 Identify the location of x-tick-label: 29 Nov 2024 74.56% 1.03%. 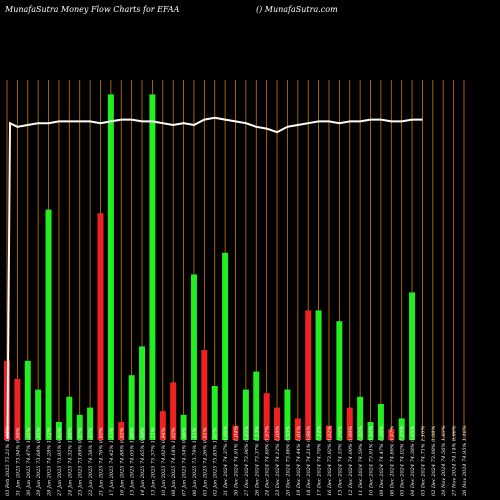
(444, 461).